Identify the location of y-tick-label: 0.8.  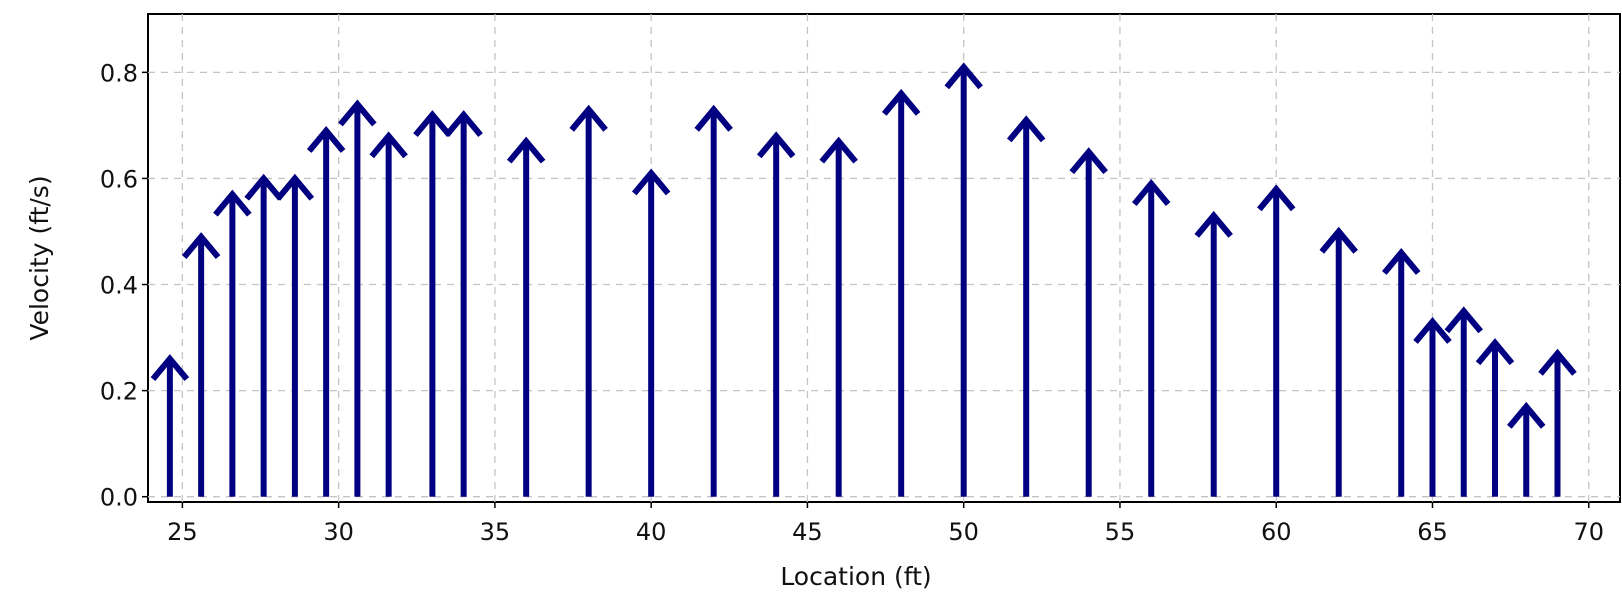
(119, 73).